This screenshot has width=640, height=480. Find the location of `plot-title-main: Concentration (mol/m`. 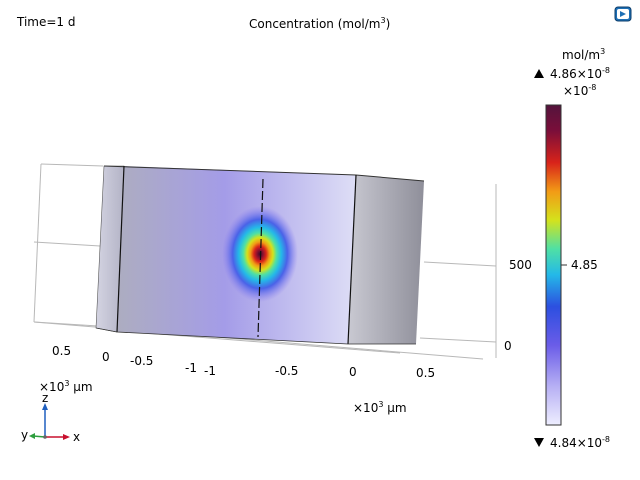

plot-title-main: Concentration (mol/m is located at coordinates (315, 24).